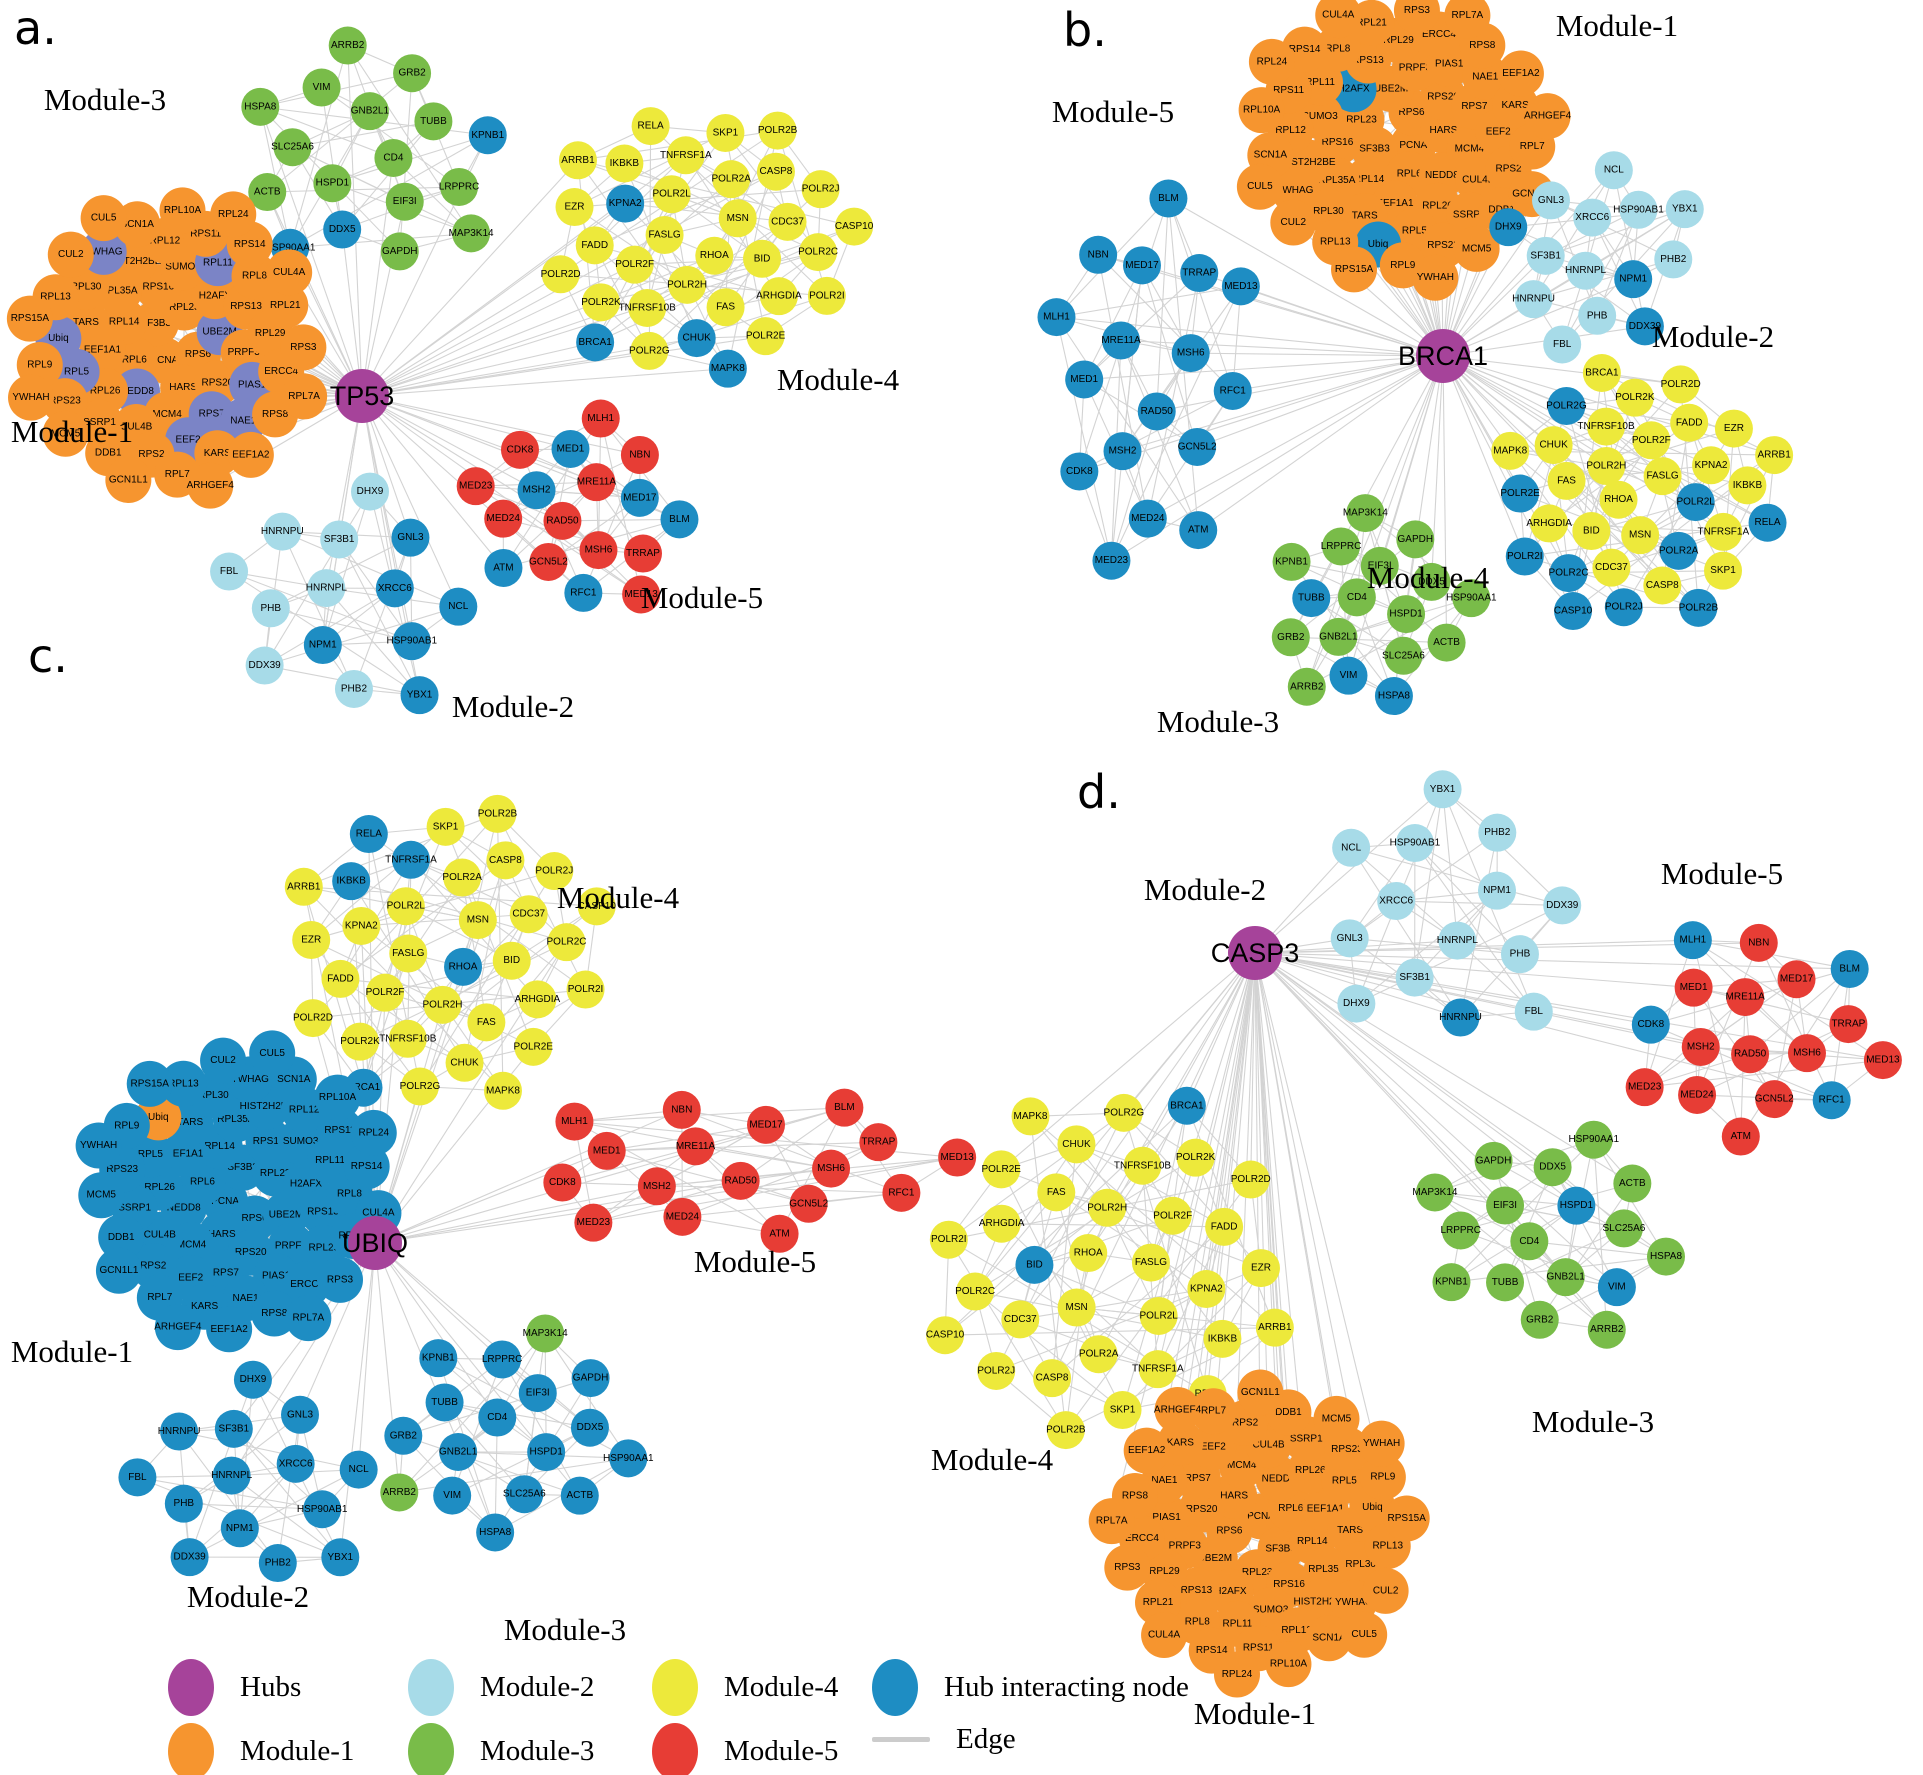  Describe the element at coordinates (1260, 1268) in the screenshot. I see `node-d-EZR: EZR` at that location.